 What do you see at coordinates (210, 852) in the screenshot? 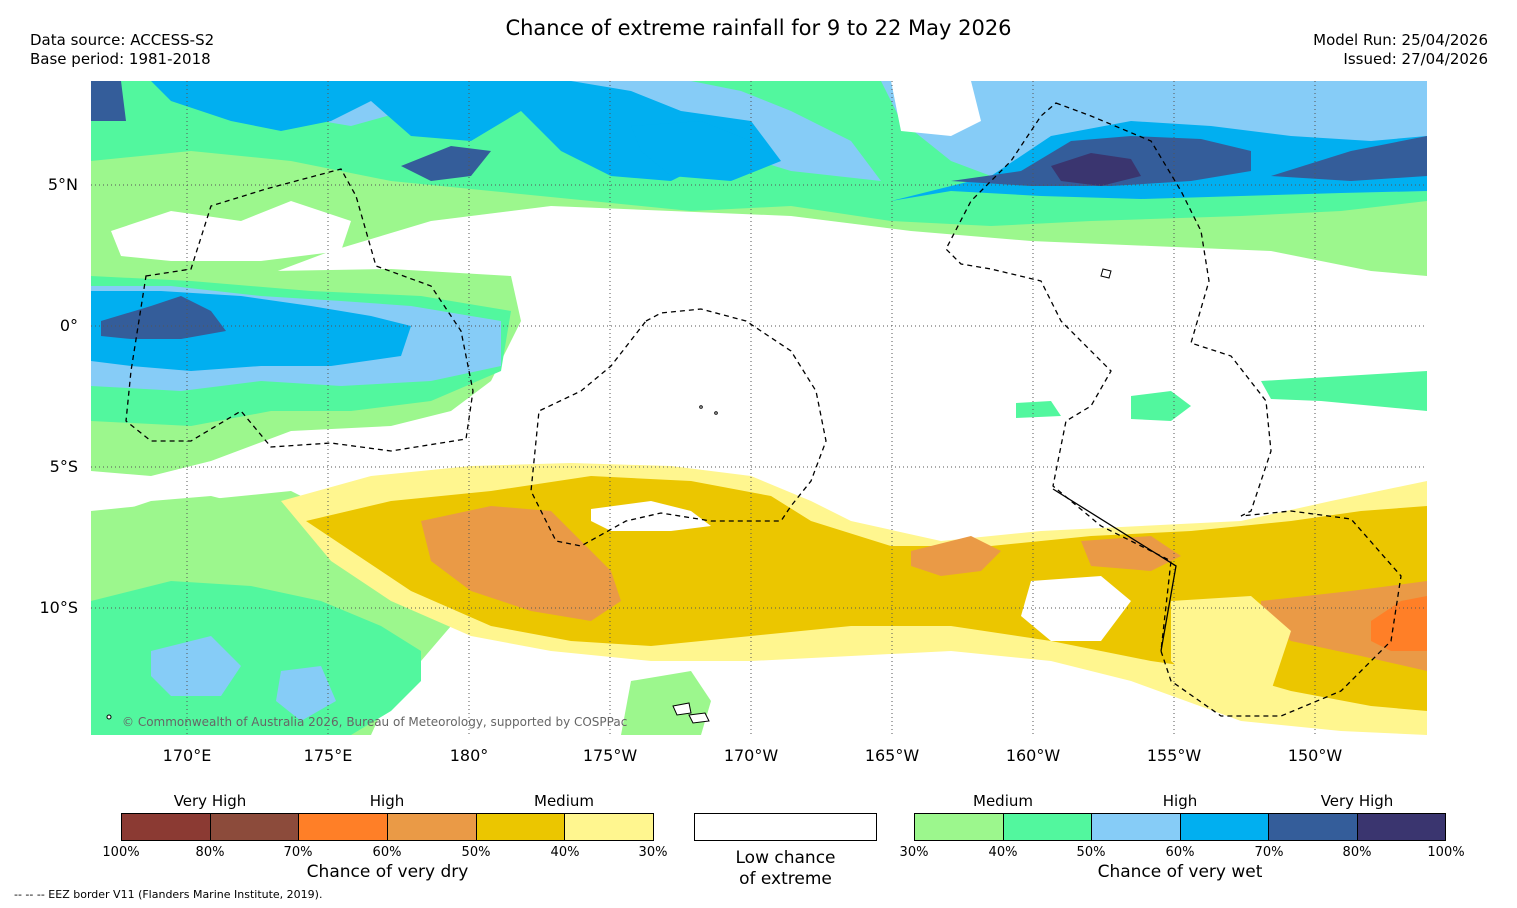
I see `dry-tick-80: 80%` at bounding box center [210, 852].